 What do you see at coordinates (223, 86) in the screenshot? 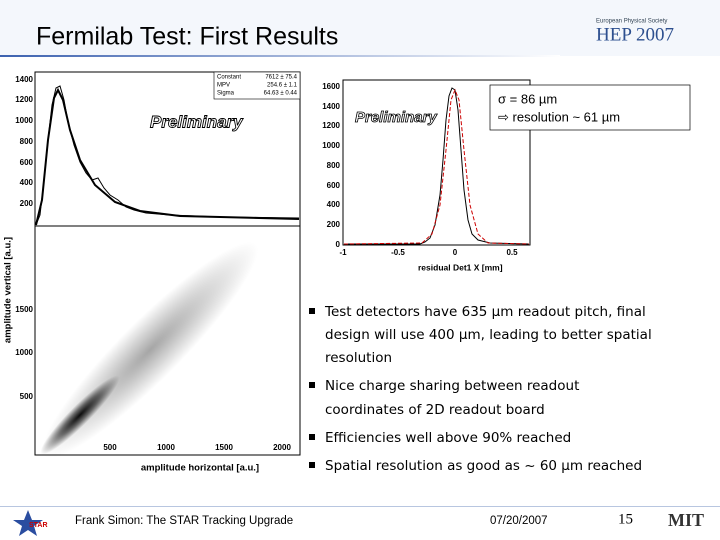
I see `stat-name: MPV` at bounding box center [223, 86].